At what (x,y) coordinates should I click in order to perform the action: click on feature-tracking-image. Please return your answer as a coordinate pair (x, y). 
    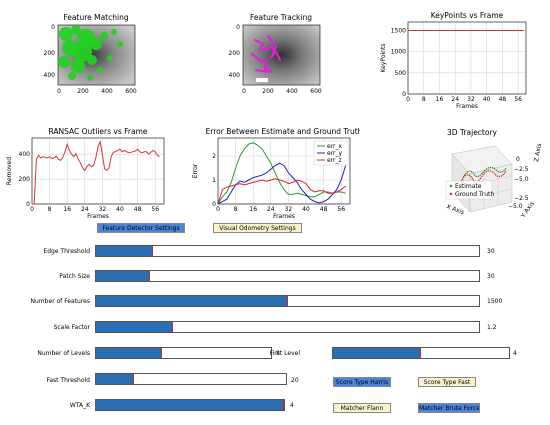
    Looking at the image, I should click on (281, 55).